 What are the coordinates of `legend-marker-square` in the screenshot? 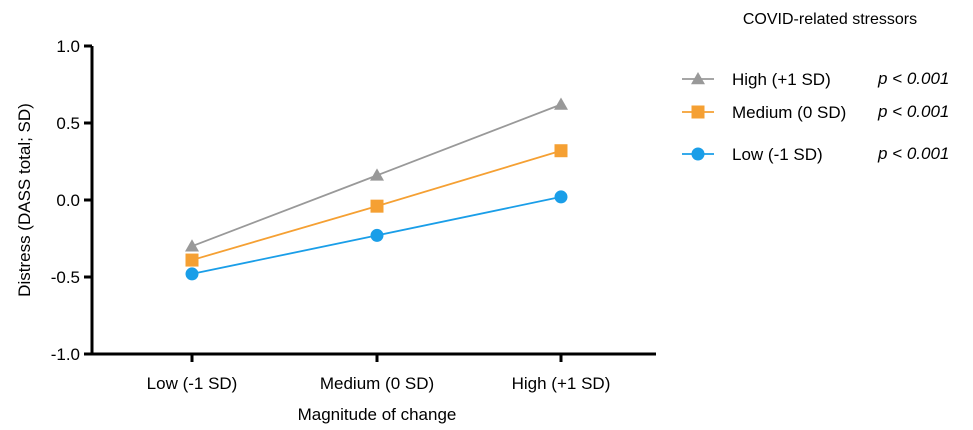 It's located at (698, 112).